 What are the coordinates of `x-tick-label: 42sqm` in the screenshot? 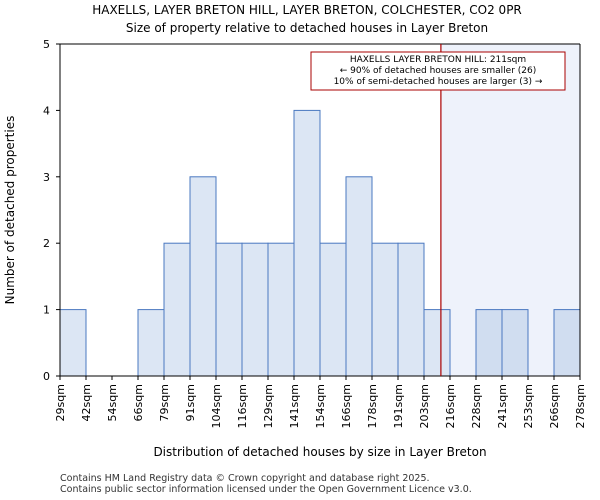 It's located at (86, 402).